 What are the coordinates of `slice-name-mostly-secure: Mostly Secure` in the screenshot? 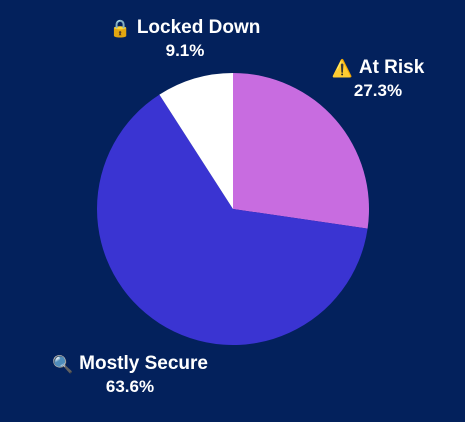 It's located at (143, 363).